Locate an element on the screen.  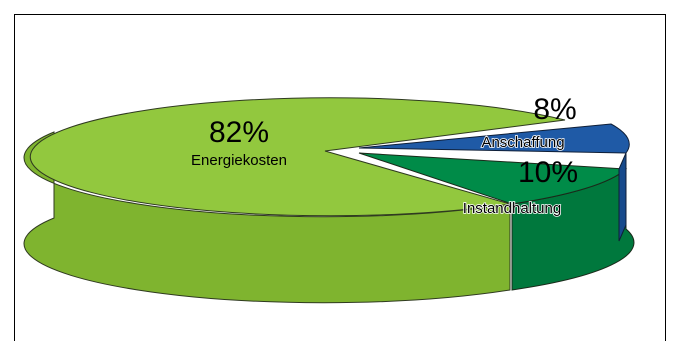
instandhaltung-name-label: Instandhaltung is located at coordinates (512, 208).